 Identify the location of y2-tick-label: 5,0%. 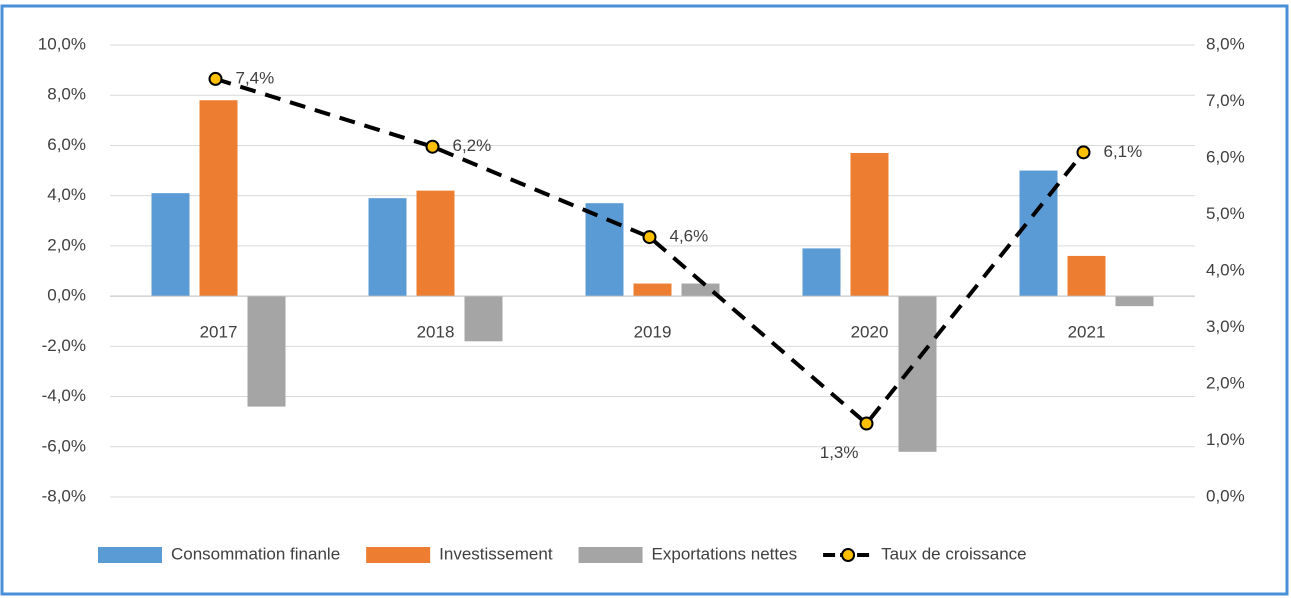
(1225, 213).